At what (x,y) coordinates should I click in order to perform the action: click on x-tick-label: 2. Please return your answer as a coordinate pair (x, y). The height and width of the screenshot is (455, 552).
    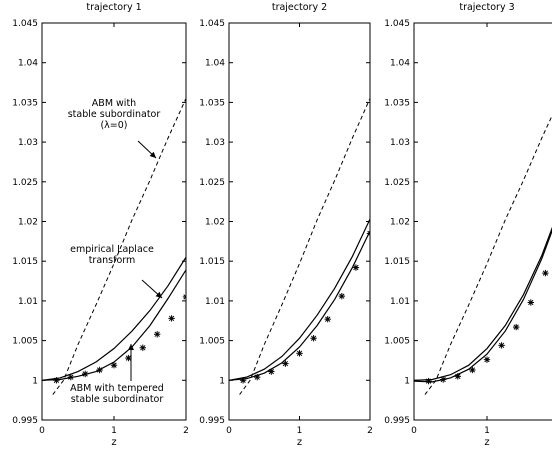
    Looking at the image, I should click on (370, 431).